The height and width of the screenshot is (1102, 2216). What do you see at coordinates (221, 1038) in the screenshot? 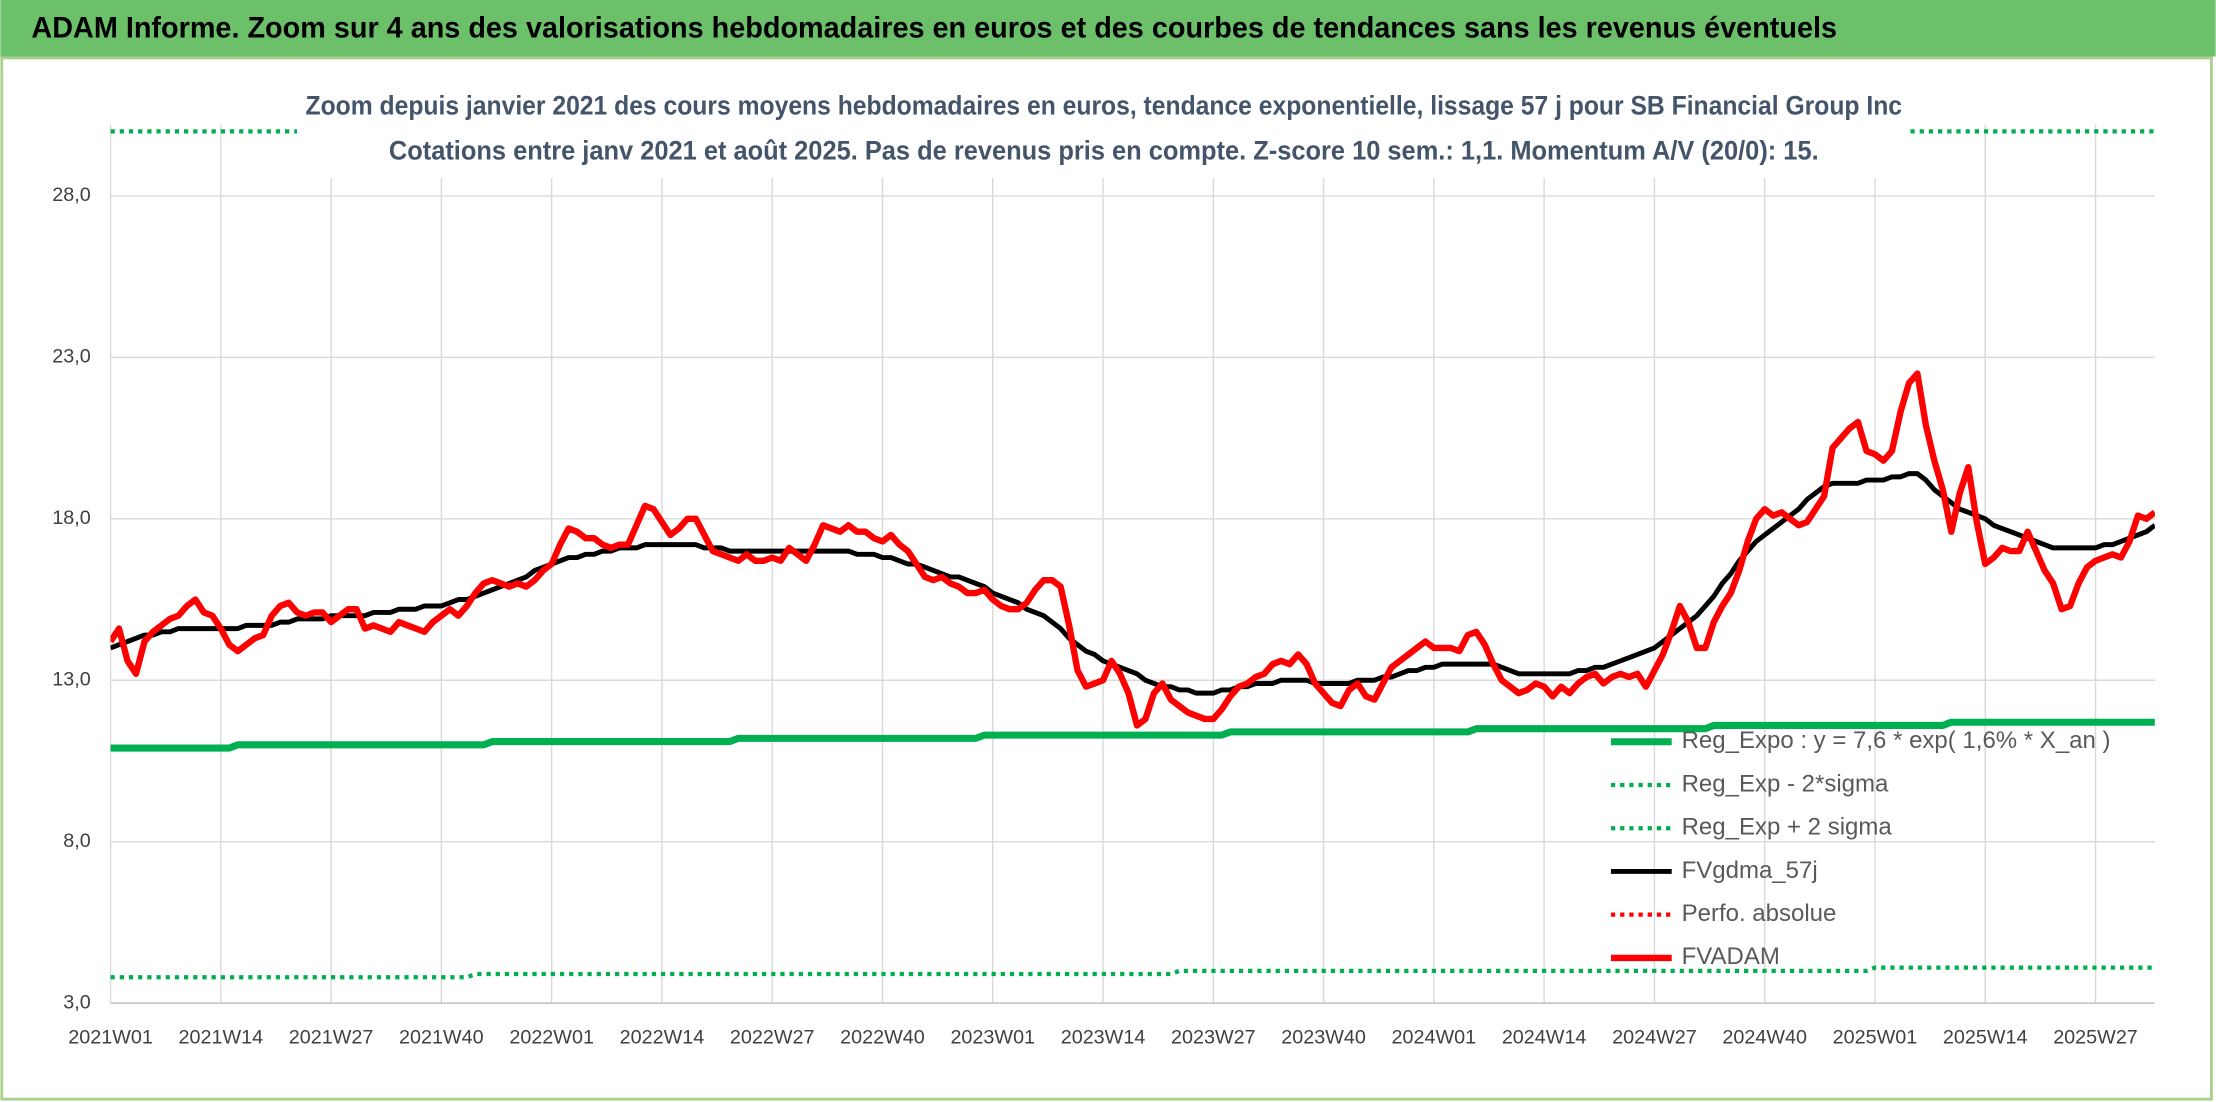
I see `x-tick-label: 2021W14` at bounding box center [221, 1038].